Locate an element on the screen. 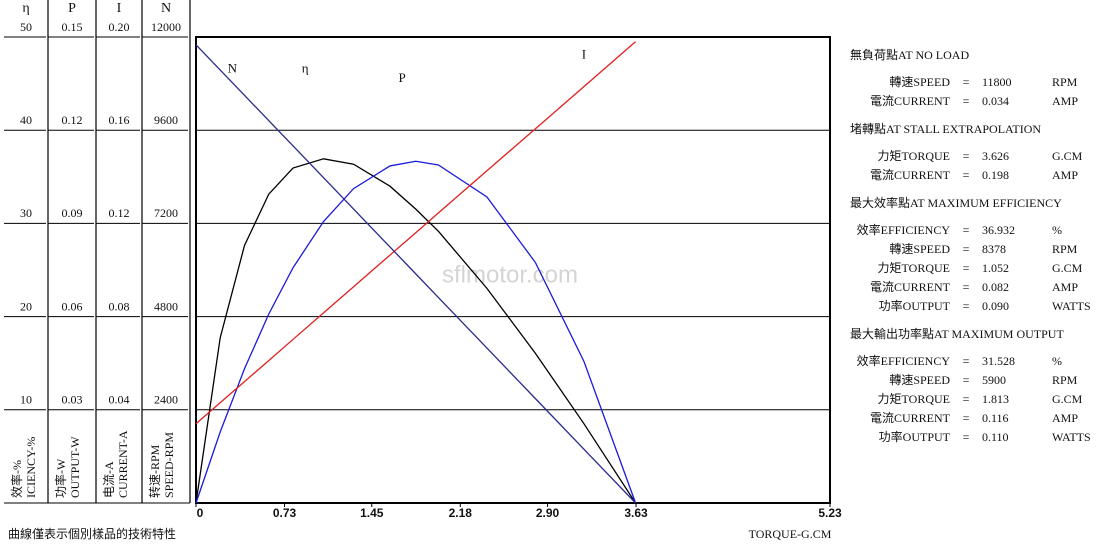 Image resolution: width=1104 pixels, height=547 pixels. y-tick-label: 2400 is located at coordinates (166, 400).